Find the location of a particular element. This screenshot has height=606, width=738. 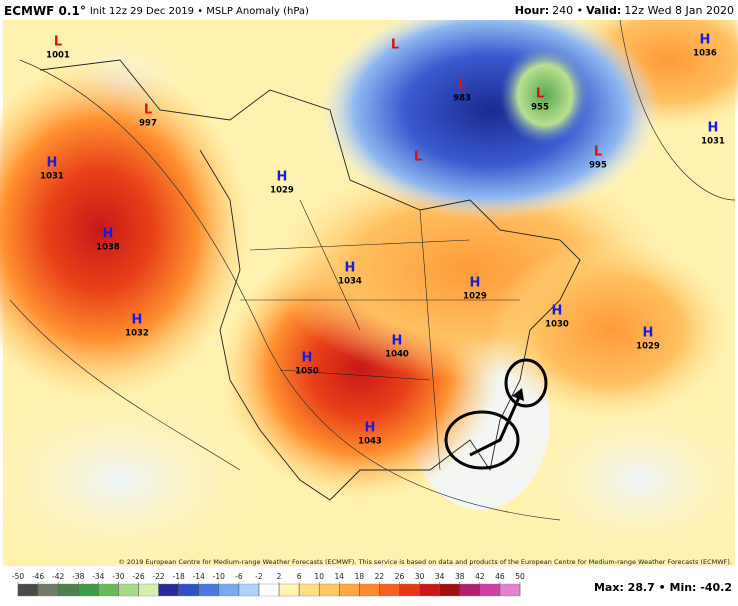

colorbar-label: 34 is located at coordinates (440, 576).